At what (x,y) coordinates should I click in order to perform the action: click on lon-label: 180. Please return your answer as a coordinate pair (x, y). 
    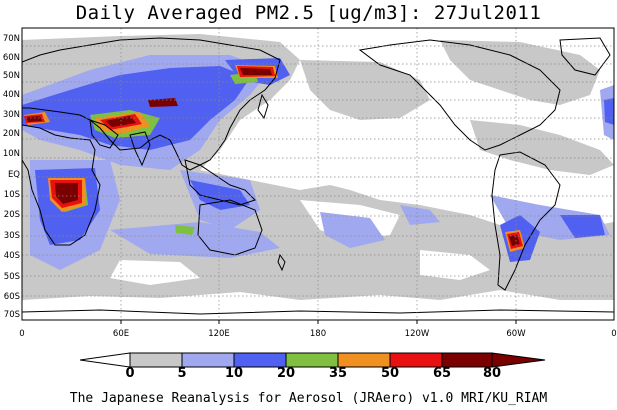
    Looking at the image, I should click on (318, 334).